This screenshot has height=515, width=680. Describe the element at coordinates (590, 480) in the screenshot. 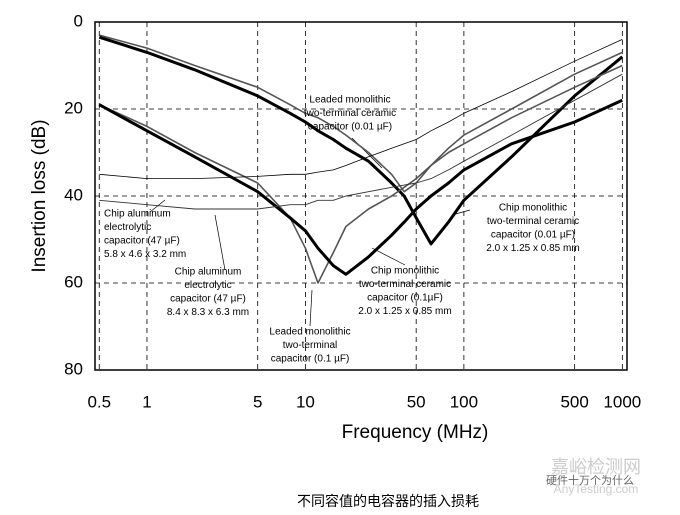

I see `watermark: 硬件十万个为什么` at that location.